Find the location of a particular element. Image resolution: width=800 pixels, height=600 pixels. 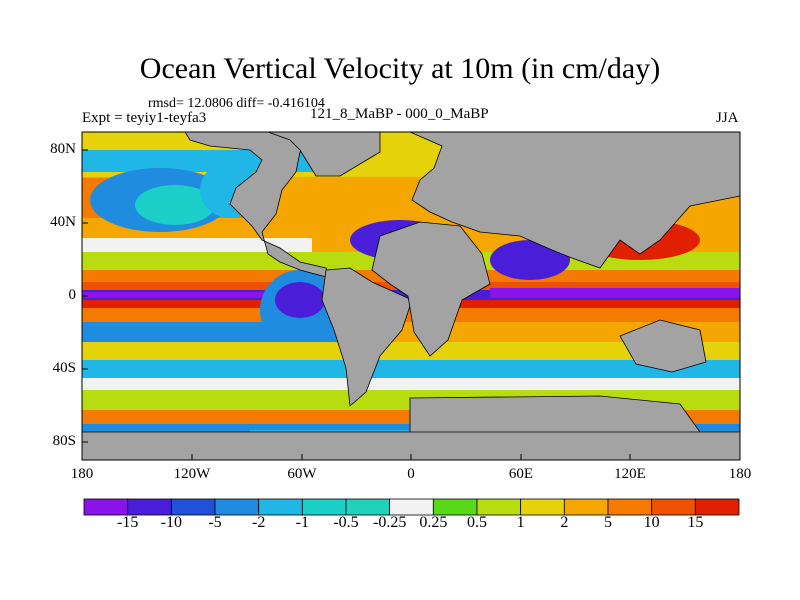

colorbar-label: 1 is located at coordinates (520, 522).